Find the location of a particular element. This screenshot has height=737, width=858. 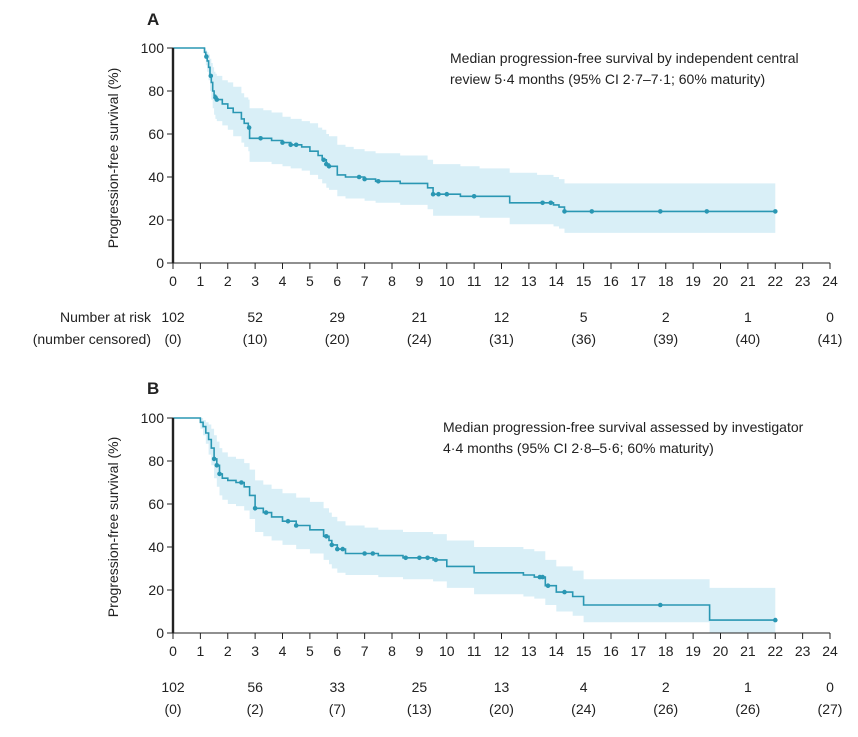

panel-a-censored-6: (20) is located at coordinates (337, 339).